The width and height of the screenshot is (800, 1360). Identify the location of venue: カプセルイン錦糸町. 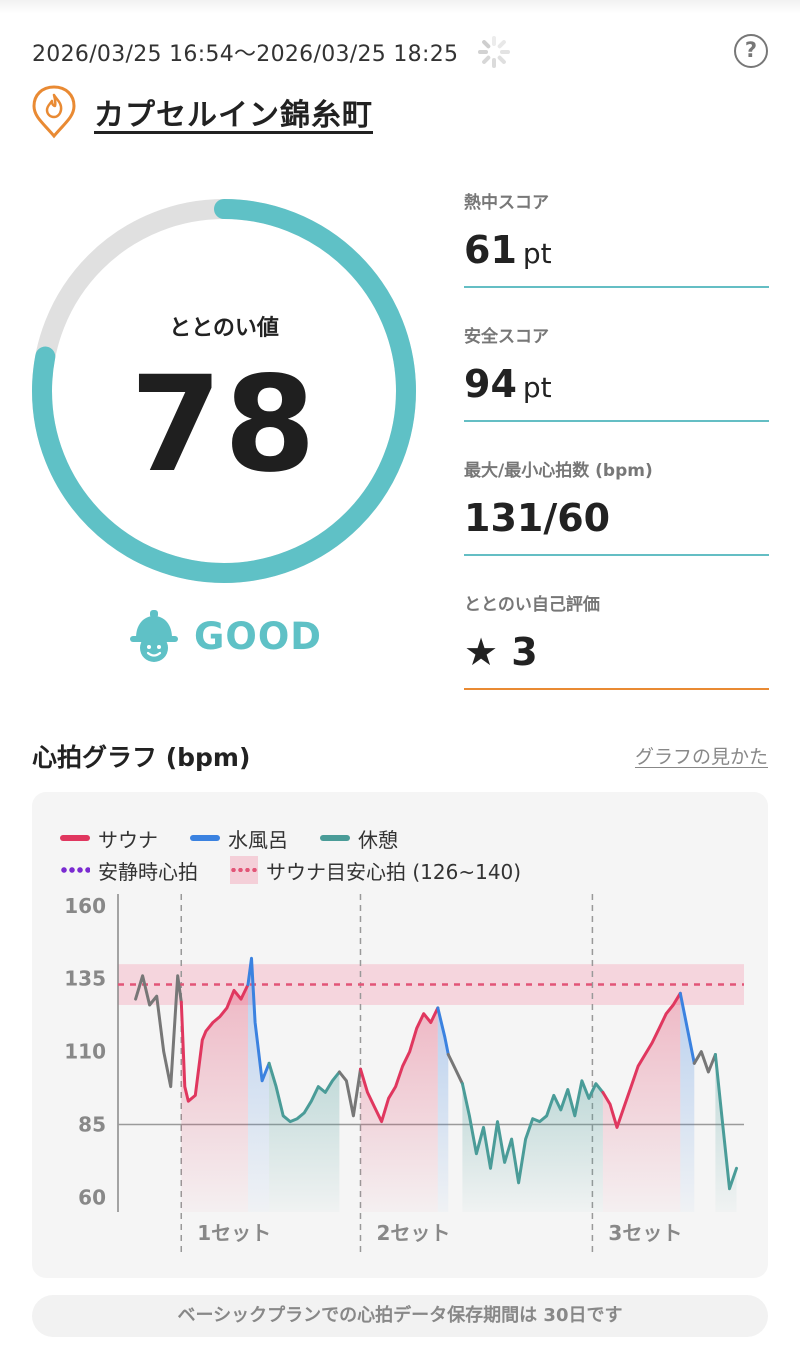
(201, 112).